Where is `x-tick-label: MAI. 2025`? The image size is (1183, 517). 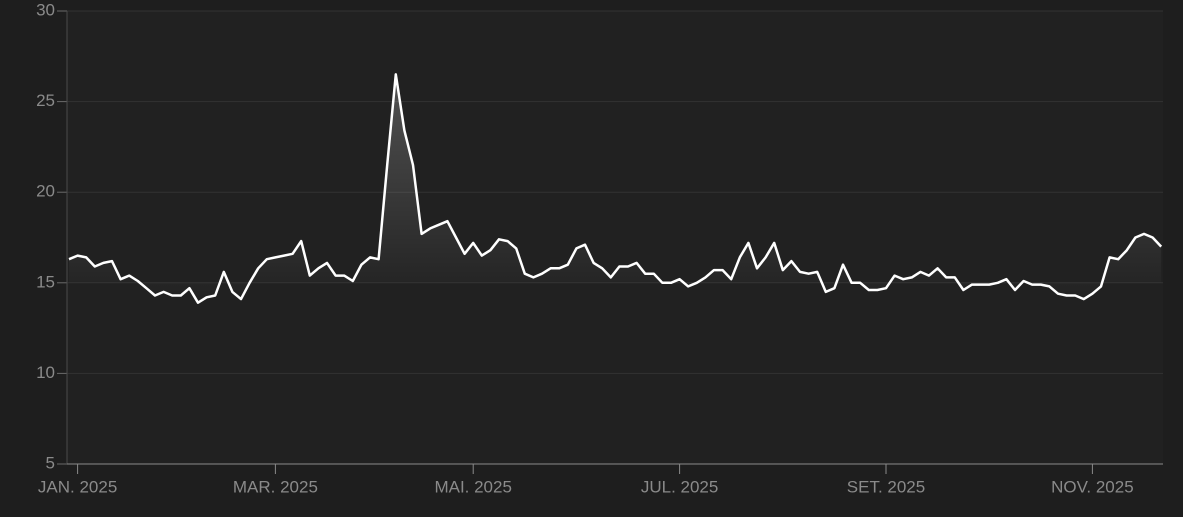
x-tick-label: MAI. 2025 is located at coordinates (473, 486).